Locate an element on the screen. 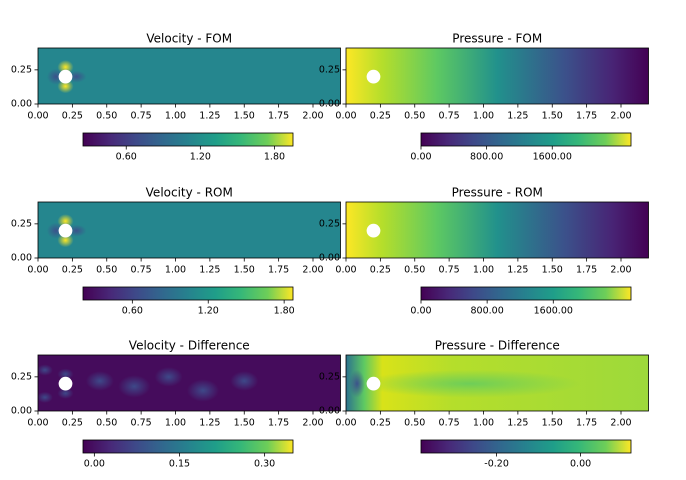 The height and width of the screenshot is (480, 686). panel-title: Velocity - ROM is located at coordinates (189, 193).